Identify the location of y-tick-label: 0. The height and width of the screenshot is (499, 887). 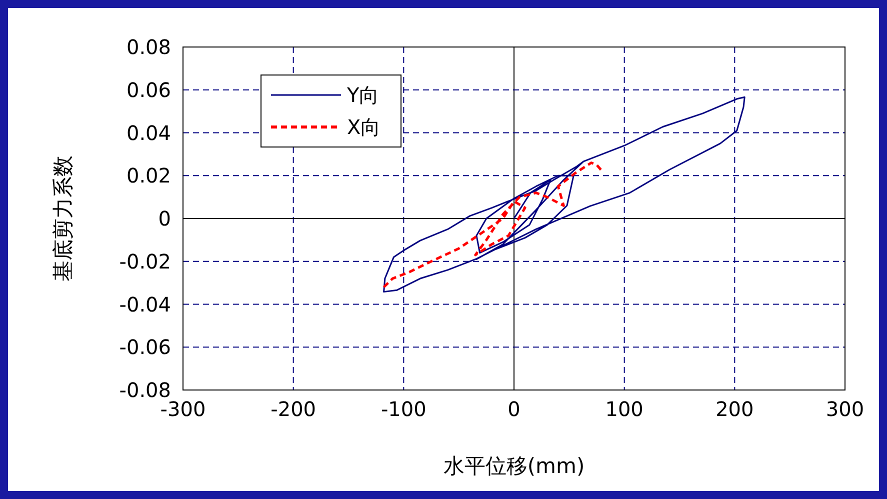
(164, 218).